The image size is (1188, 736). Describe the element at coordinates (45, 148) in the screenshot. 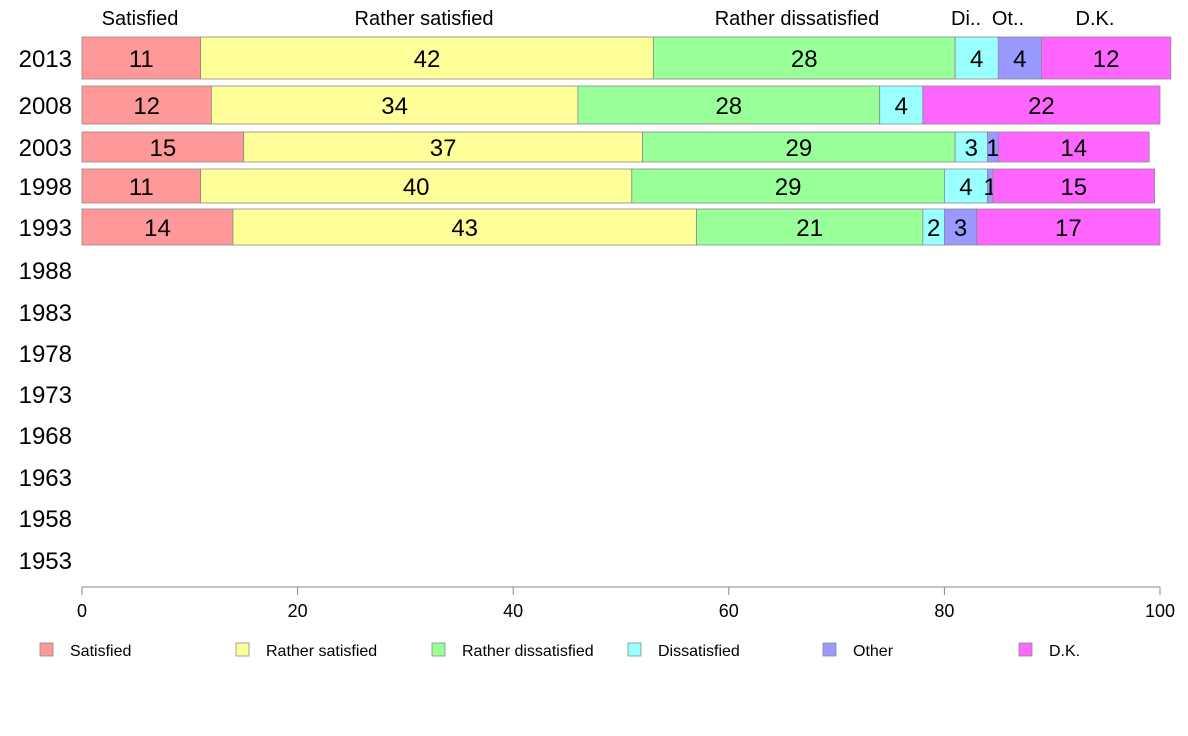

I see `year-label-2003: 2003` at that location.